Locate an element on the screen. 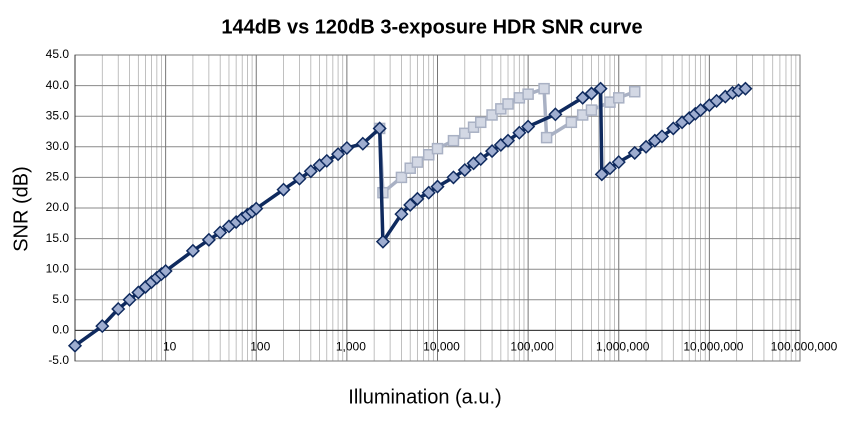 The image size is (850, 429). chart-title: 144dB vs 120dB 3-exposure HDR SNR curve is located at coordinates (431, 27).